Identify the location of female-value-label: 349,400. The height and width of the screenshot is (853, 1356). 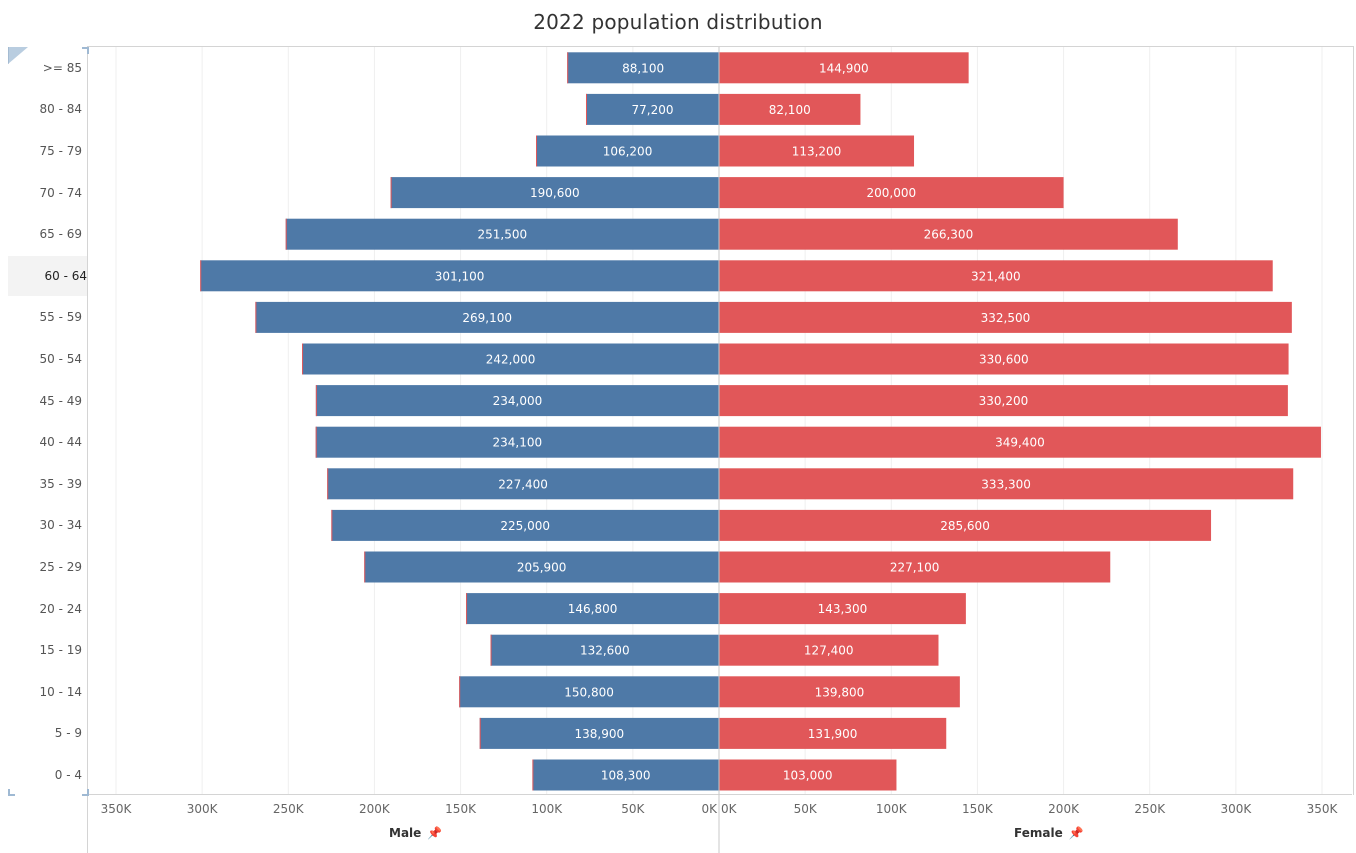
(1020, 443).